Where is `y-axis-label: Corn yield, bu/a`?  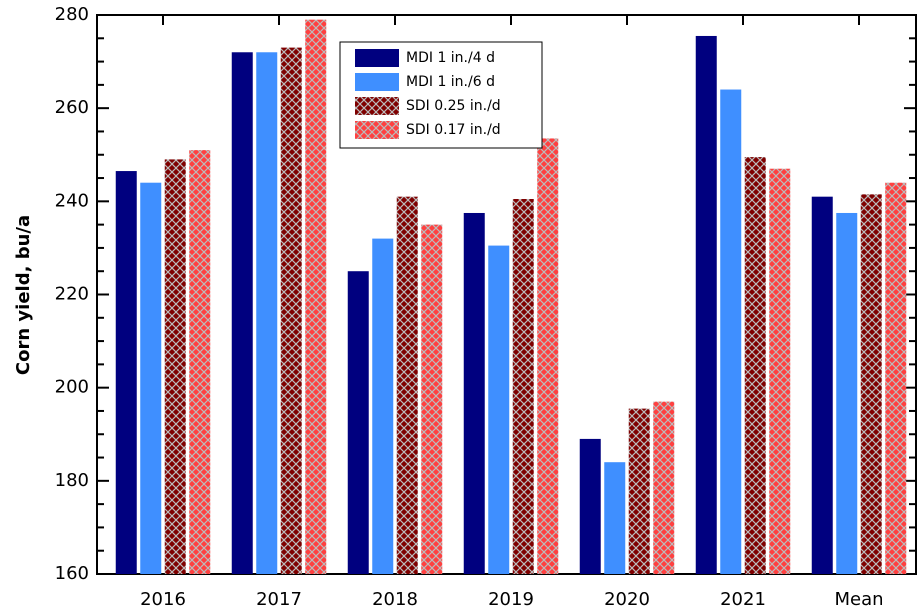 y-axis-label: Corn yield, bu/a is located at coordinates (23, 295).